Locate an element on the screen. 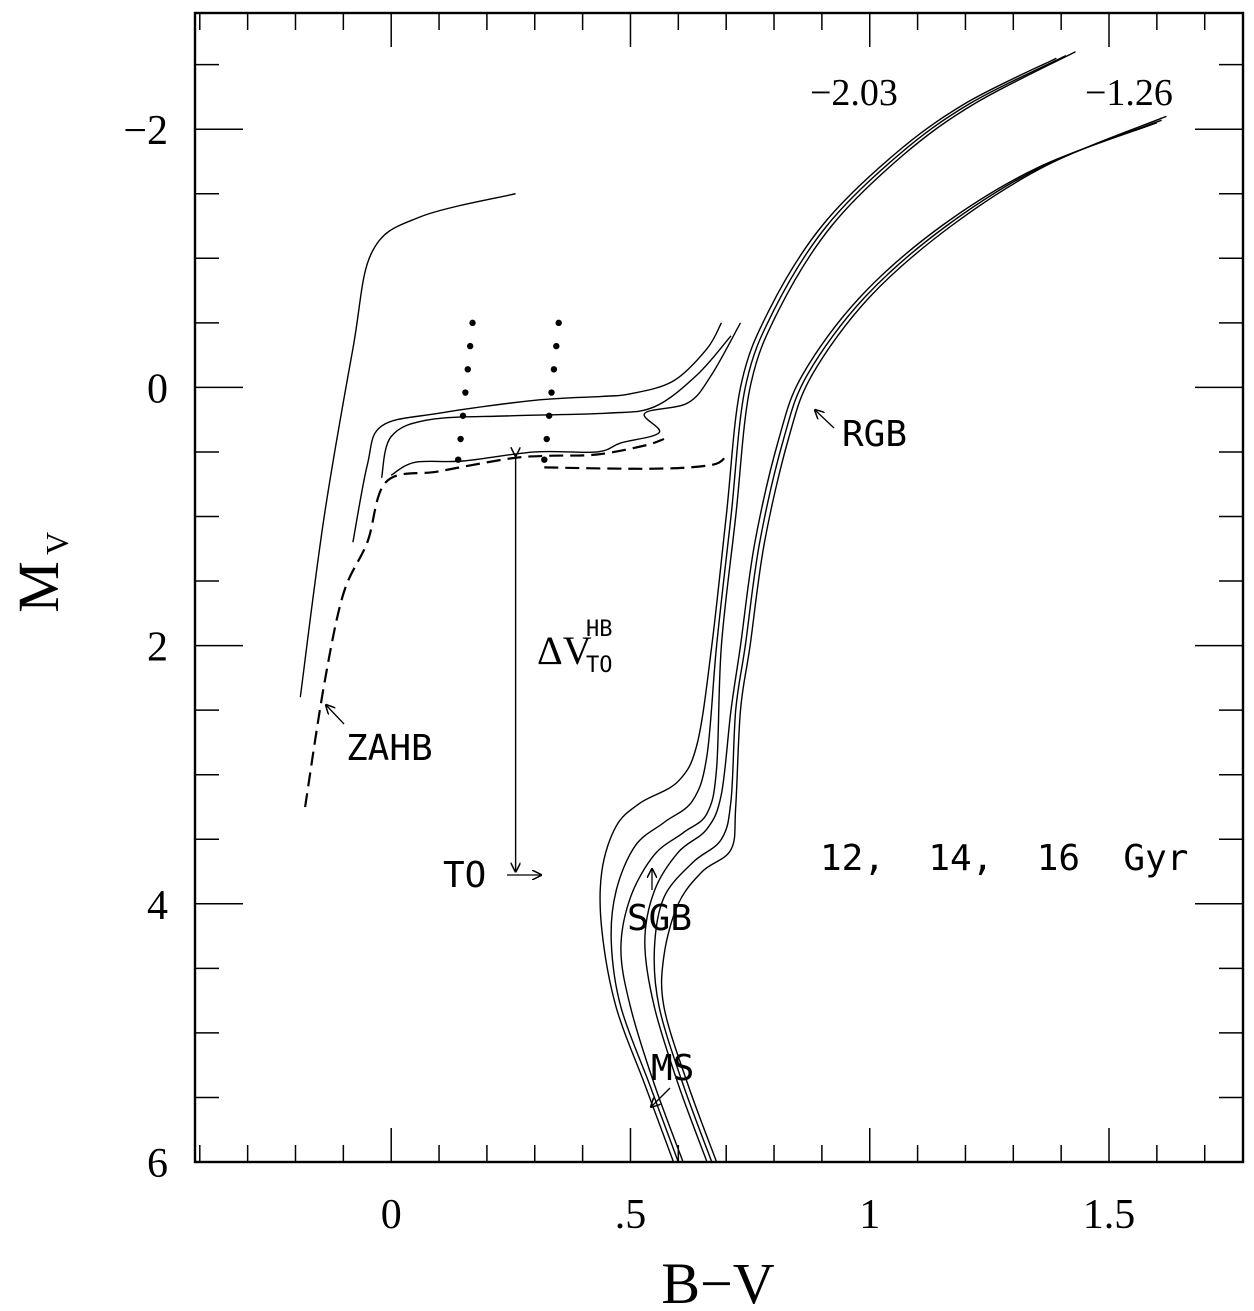 Image resolution: width=1254 pixels, height=1311 pixels. ages-label: 12, 14, 16 Gyr is located at coordinates (1004, 858).